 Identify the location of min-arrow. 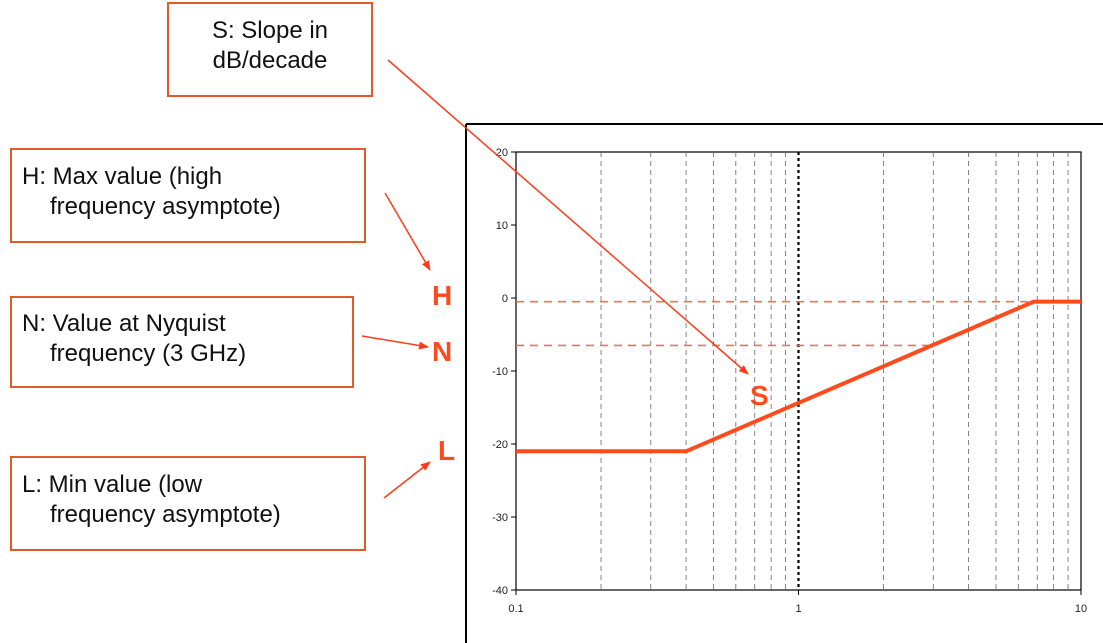
(407, 480).